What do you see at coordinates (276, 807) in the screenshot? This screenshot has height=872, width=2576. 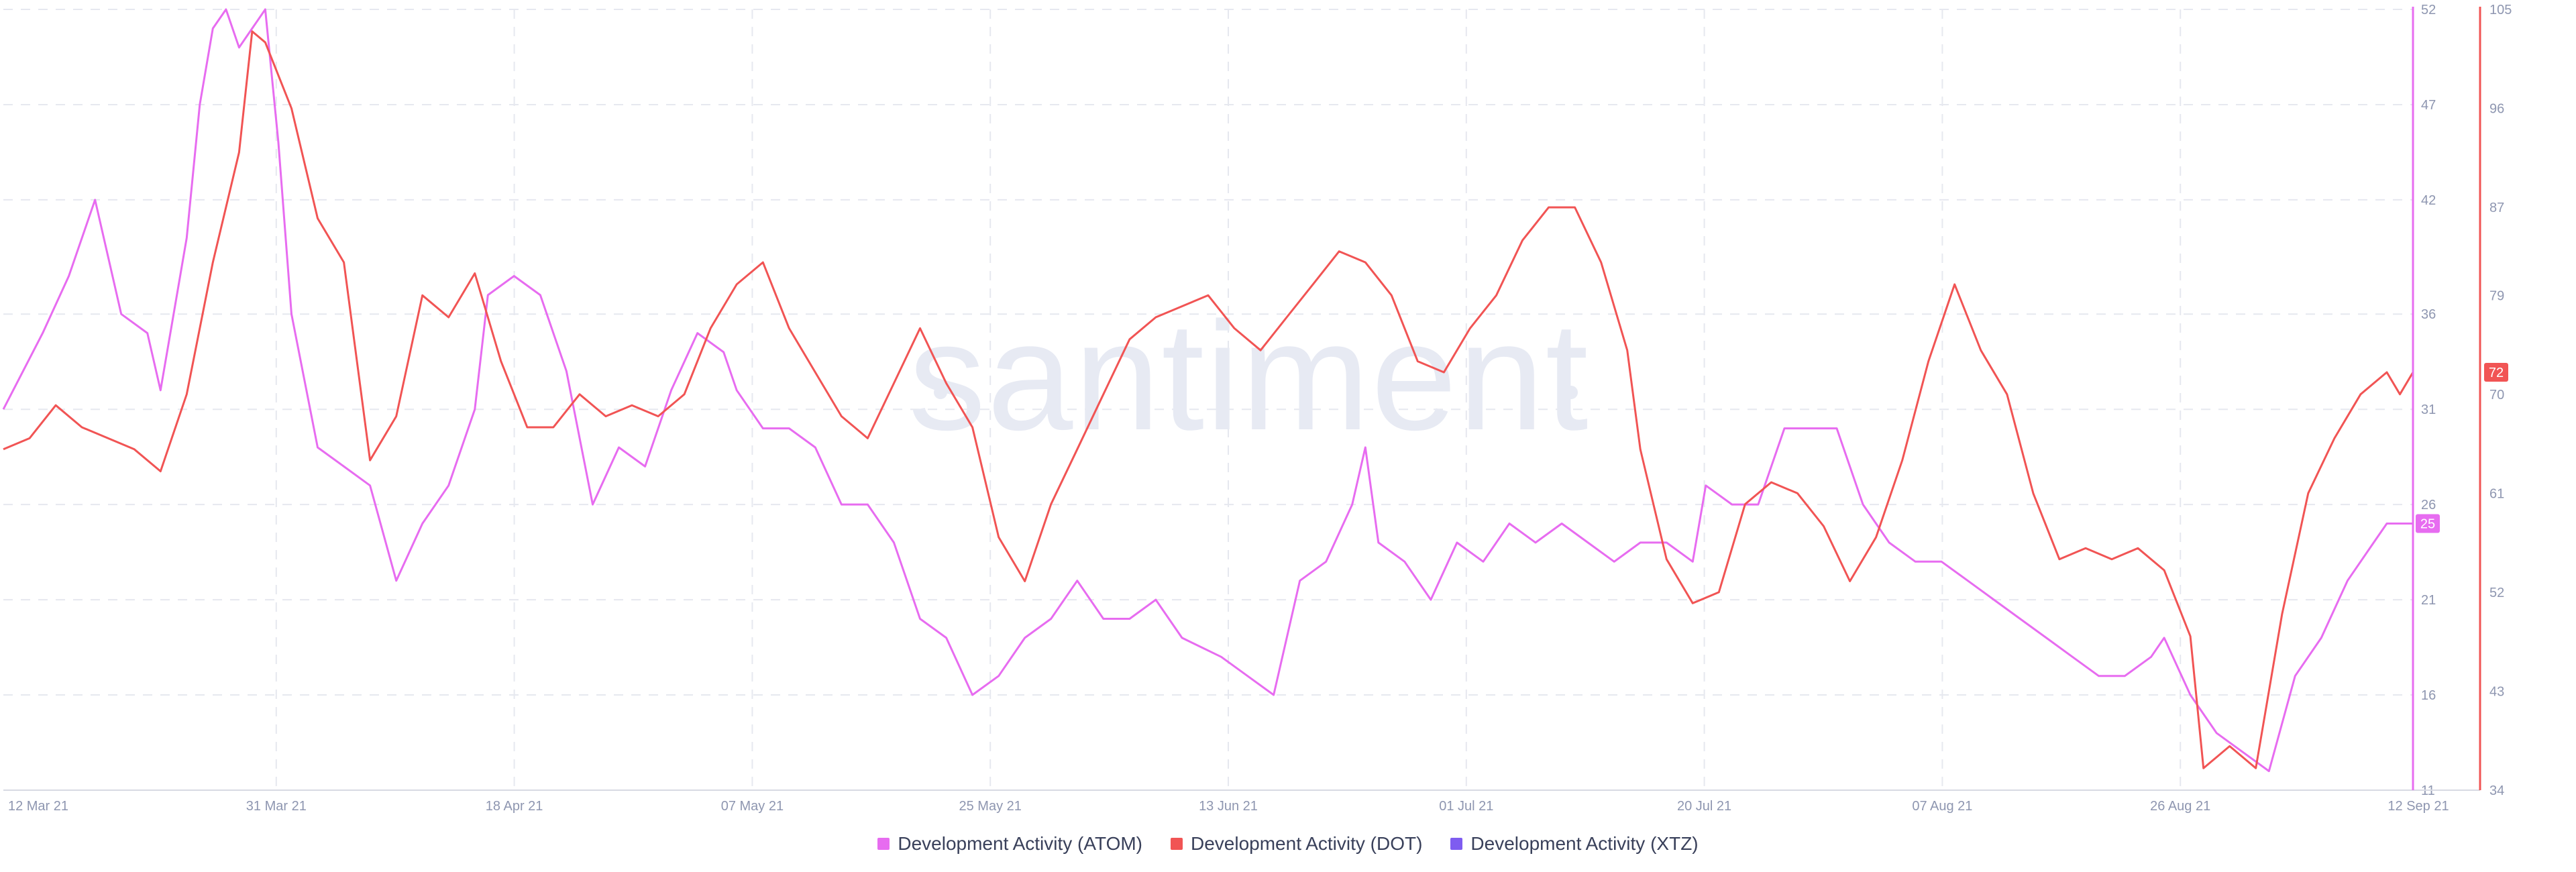 I see `x-tick-label: 31 Mar 21` at bounding box center [276, 807].